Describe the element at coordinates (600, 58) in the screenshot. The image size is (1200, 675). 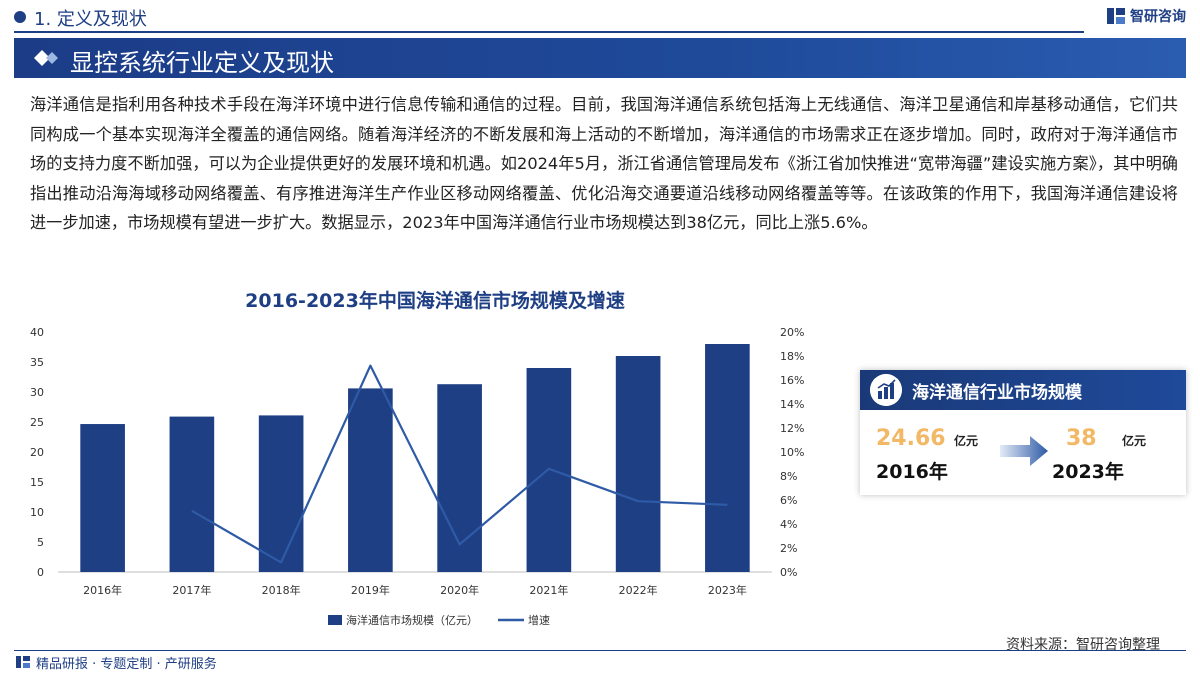
I see `title-banner: 显控系统行业定义及现状` at that location.